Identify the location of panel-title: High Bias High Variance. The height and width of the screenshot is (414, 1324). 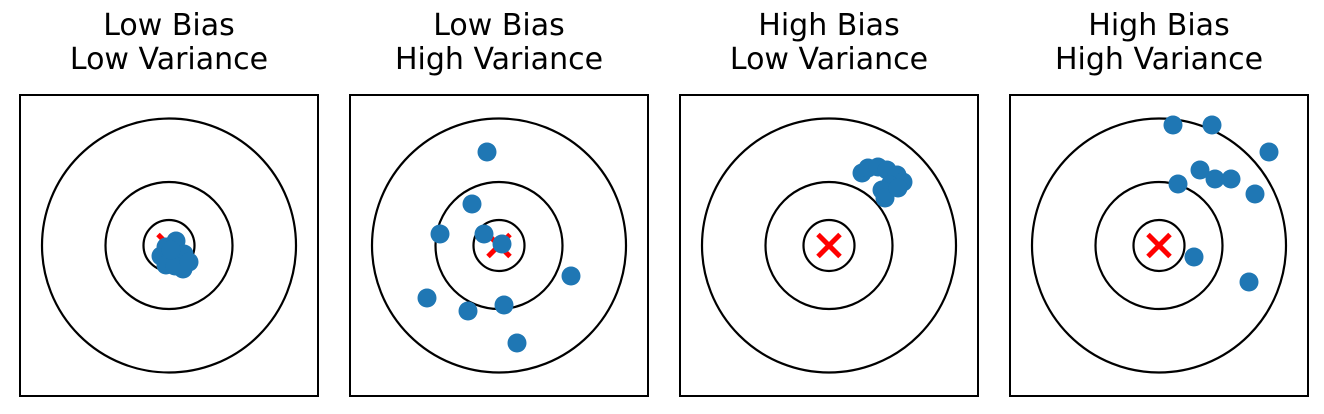
(1146, 43).